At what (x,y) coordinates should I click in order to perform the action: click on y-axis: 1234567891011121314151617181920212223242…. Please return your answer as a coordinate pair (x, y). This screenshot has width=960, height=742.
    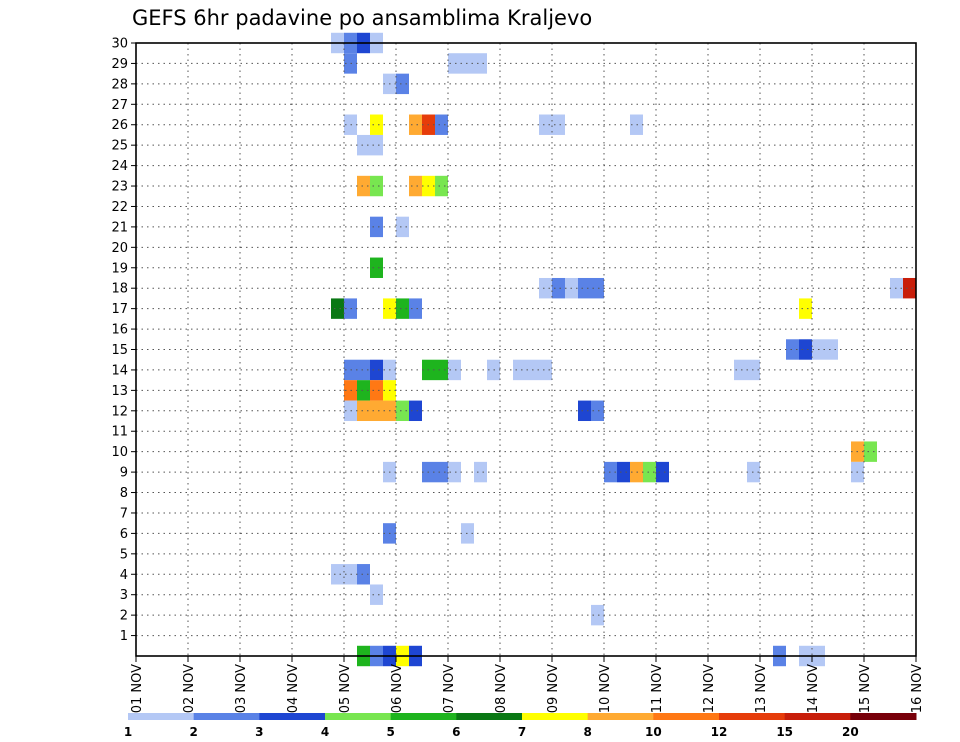
    Looking at the image, I should click on (123, 340).